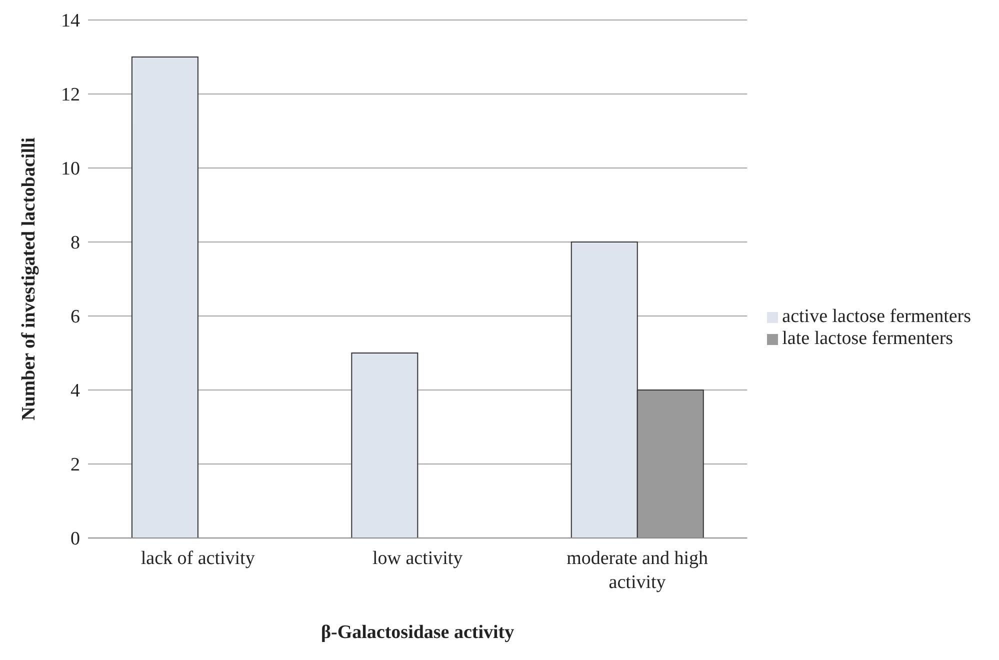 This screenshot has width=999, height=660. I want to click on x-tick-label: moderate and high activity, so click(637, 570).